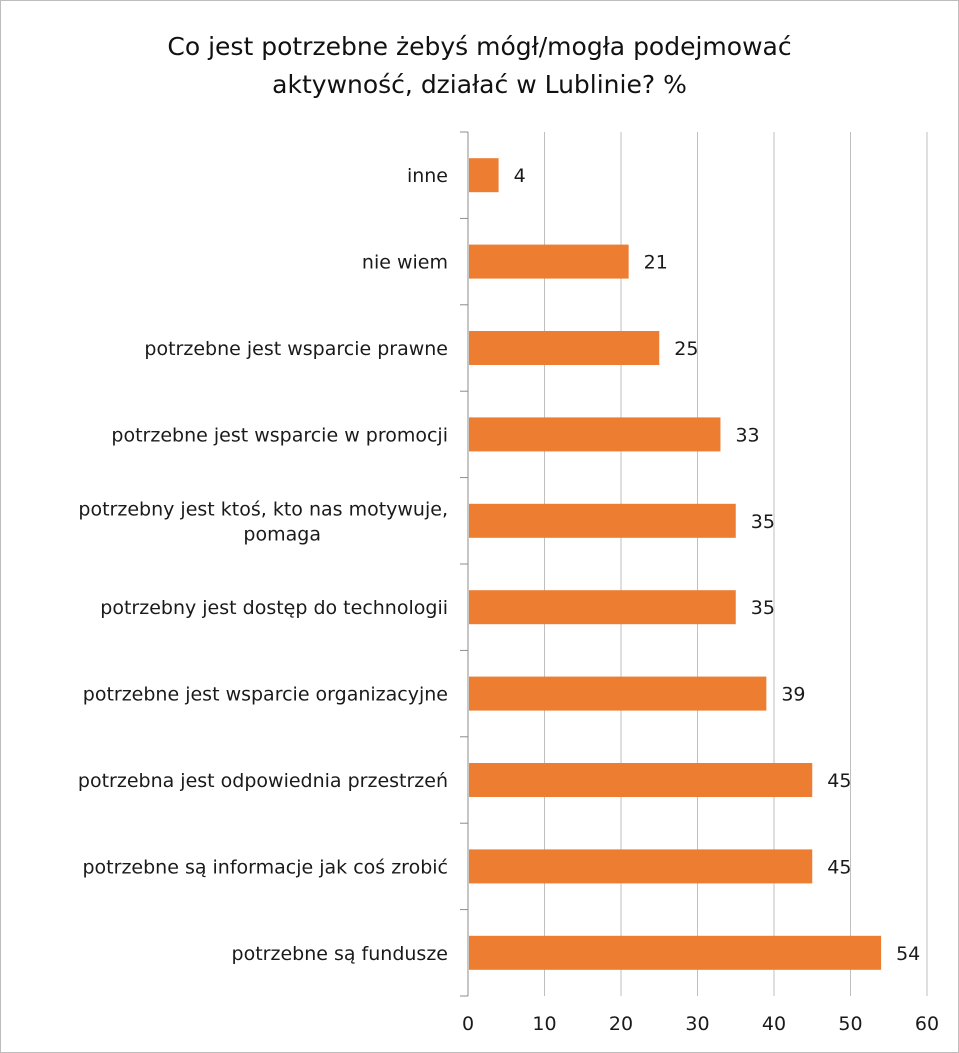 The width and height of the screenshot is (959, 1053). Describe the element at coordinates (266, 867) in the screenshot. I see `category-label: potrzebne są informacje jak coś zrobić` at that location.